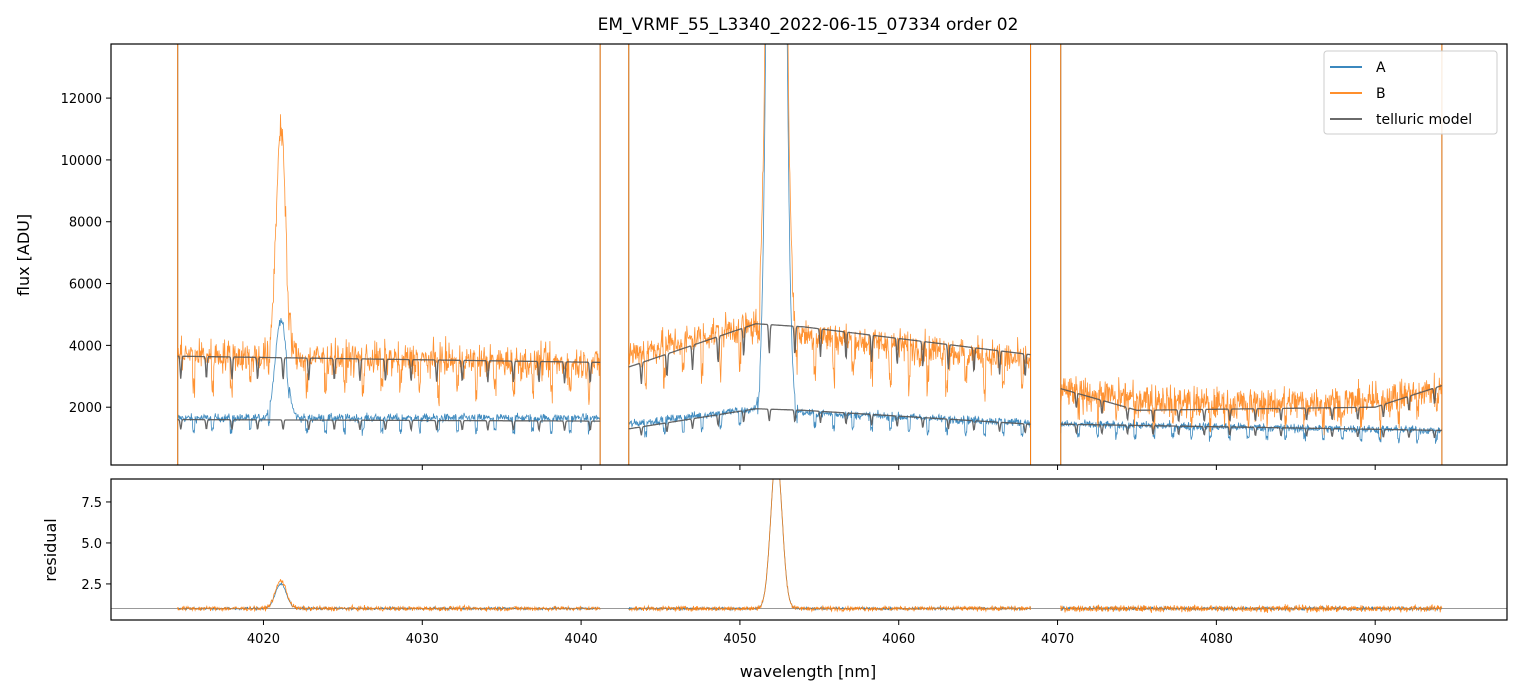 The height and width of the screenshot is (696, 1520). What do you see at coordinates (808, 671) in the screenshot?
I see `x-axis-label: wavelength [nm]` at bounding box center [808, 671].